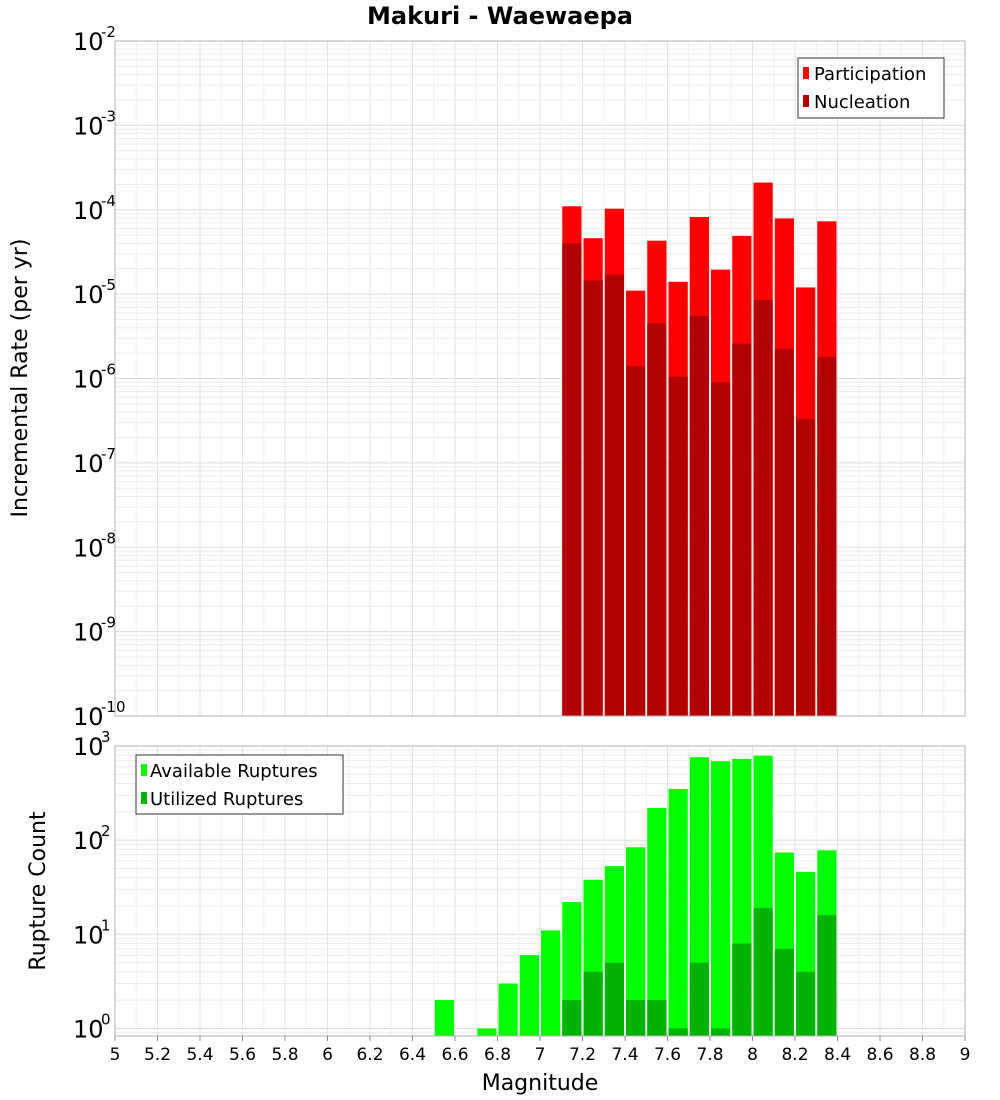  I want to click on bottom-y-tick: 10³, so click(92, 744).